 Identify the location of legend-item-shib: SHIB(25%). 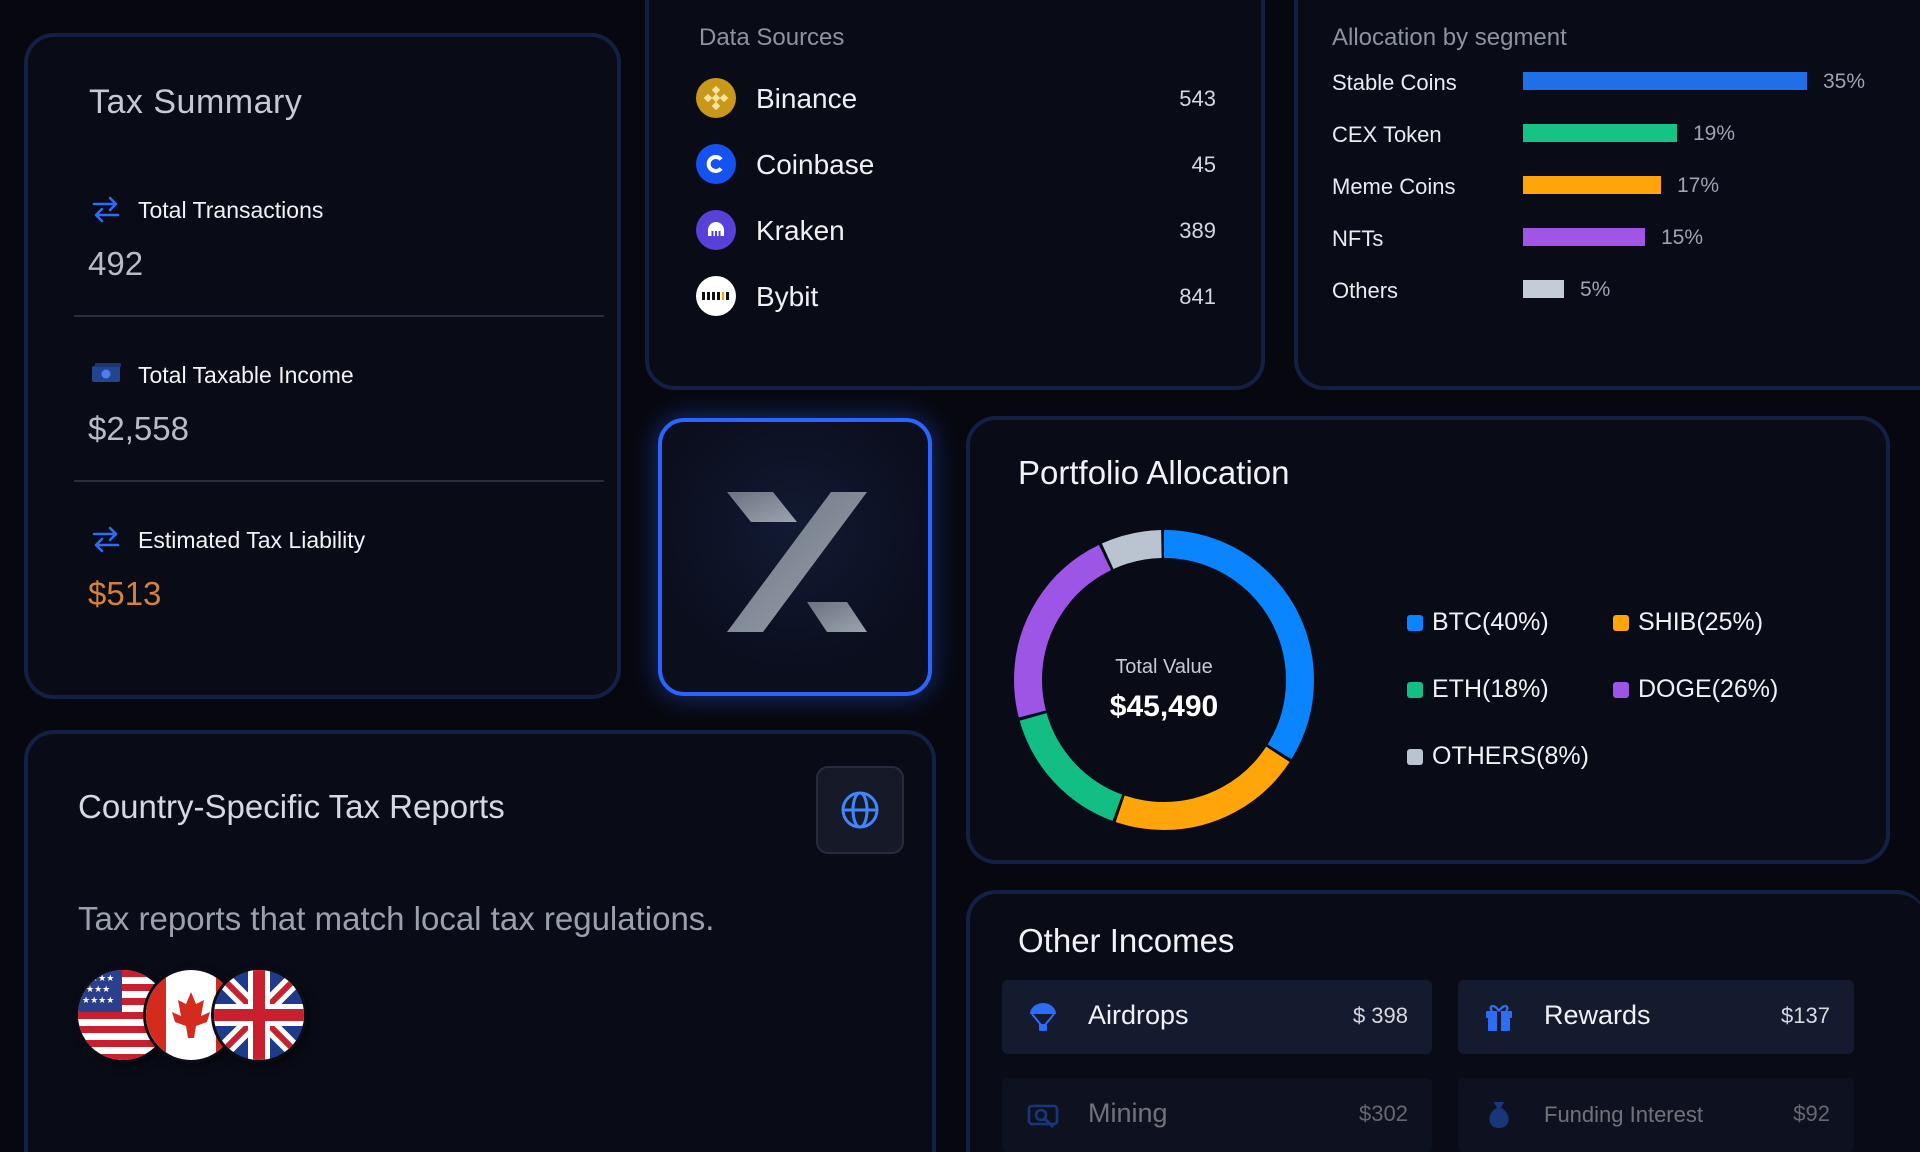
(1688, 622).